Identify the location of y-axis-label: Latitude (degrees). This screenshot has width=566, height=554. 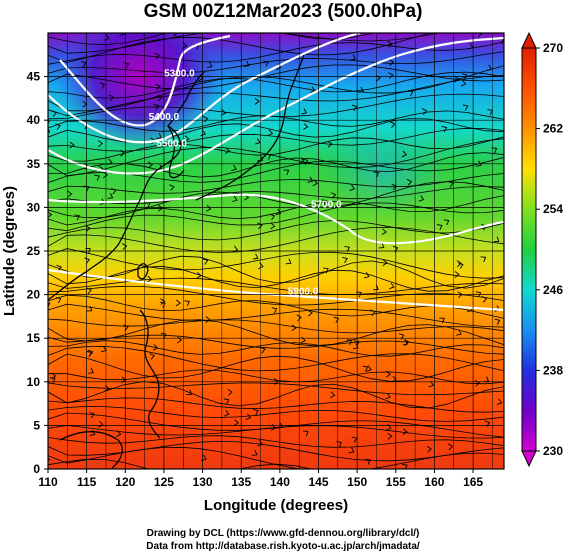
(9, 251).